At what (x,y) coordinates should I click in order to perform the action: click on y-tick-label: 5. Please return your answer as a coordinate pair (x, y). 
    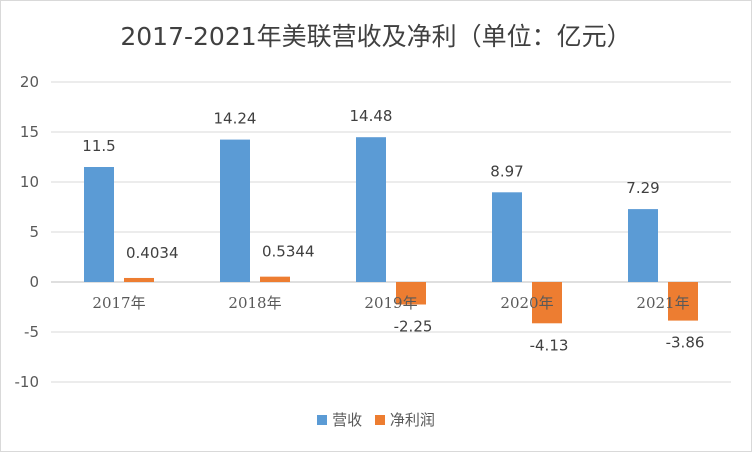
    Looking at the image, I should click on (34, 232).